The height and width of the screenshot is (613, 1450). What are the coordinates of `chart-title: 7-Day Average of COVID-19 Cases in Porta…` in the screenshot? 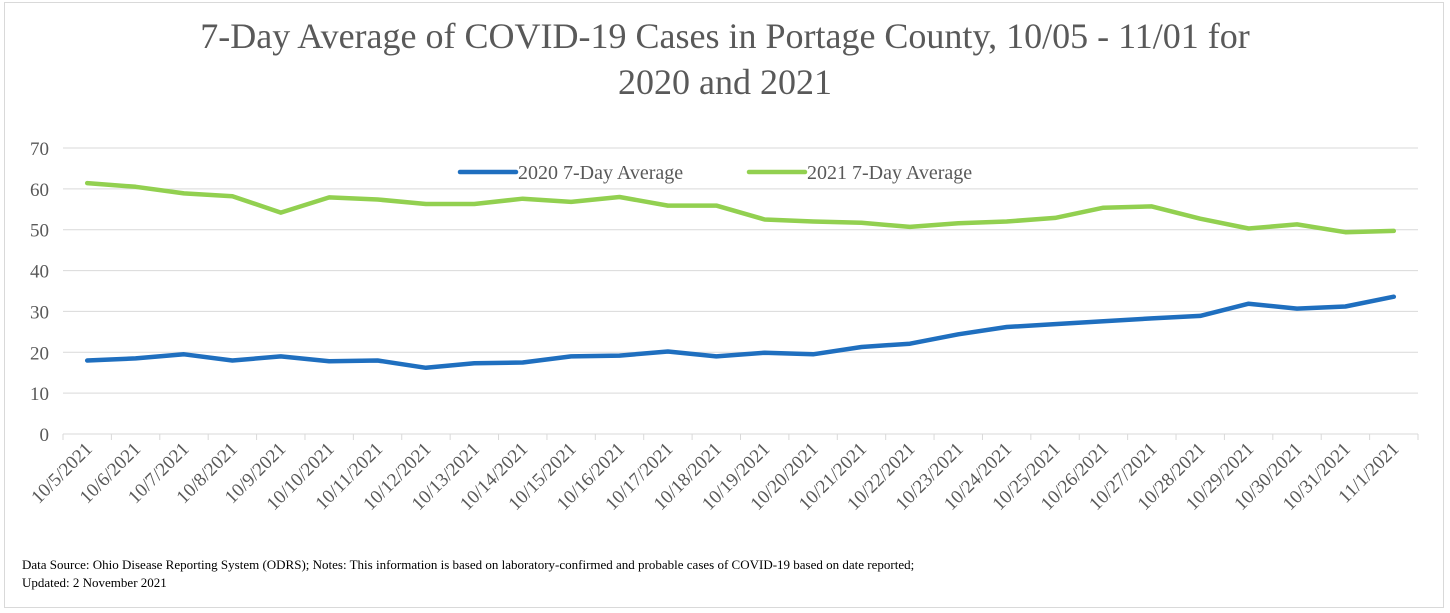 It's located at (725, 59).